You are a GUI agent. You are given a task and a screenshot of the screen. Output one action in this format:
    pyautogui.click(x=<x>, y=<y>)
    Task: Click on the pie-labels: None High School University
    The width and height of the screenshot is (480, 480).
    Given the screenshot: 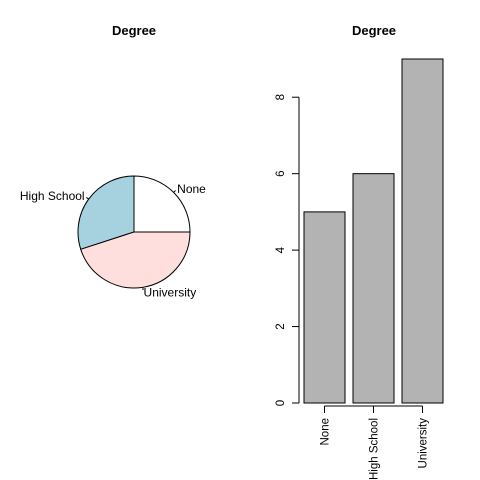 What is the action you would take?
    pyautogui.click(x=113, y=240)
    